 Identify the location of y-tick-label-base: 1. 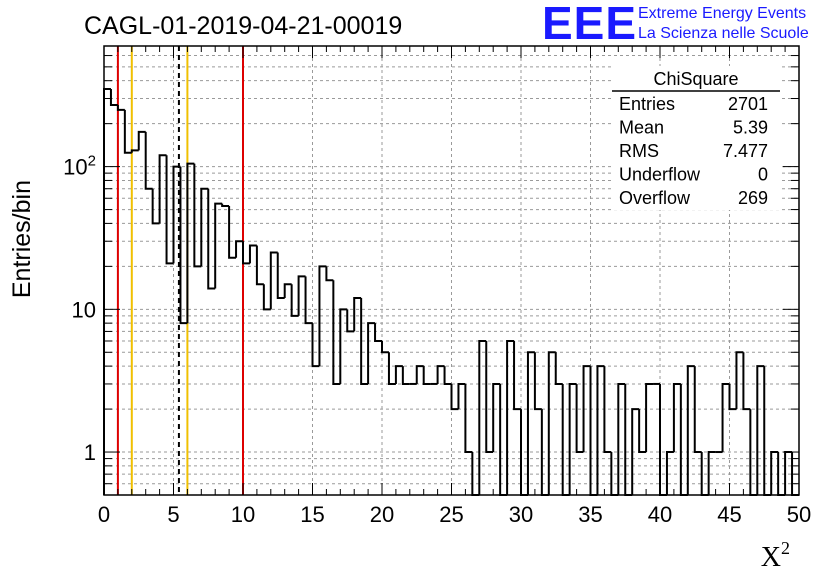
(90, 452).